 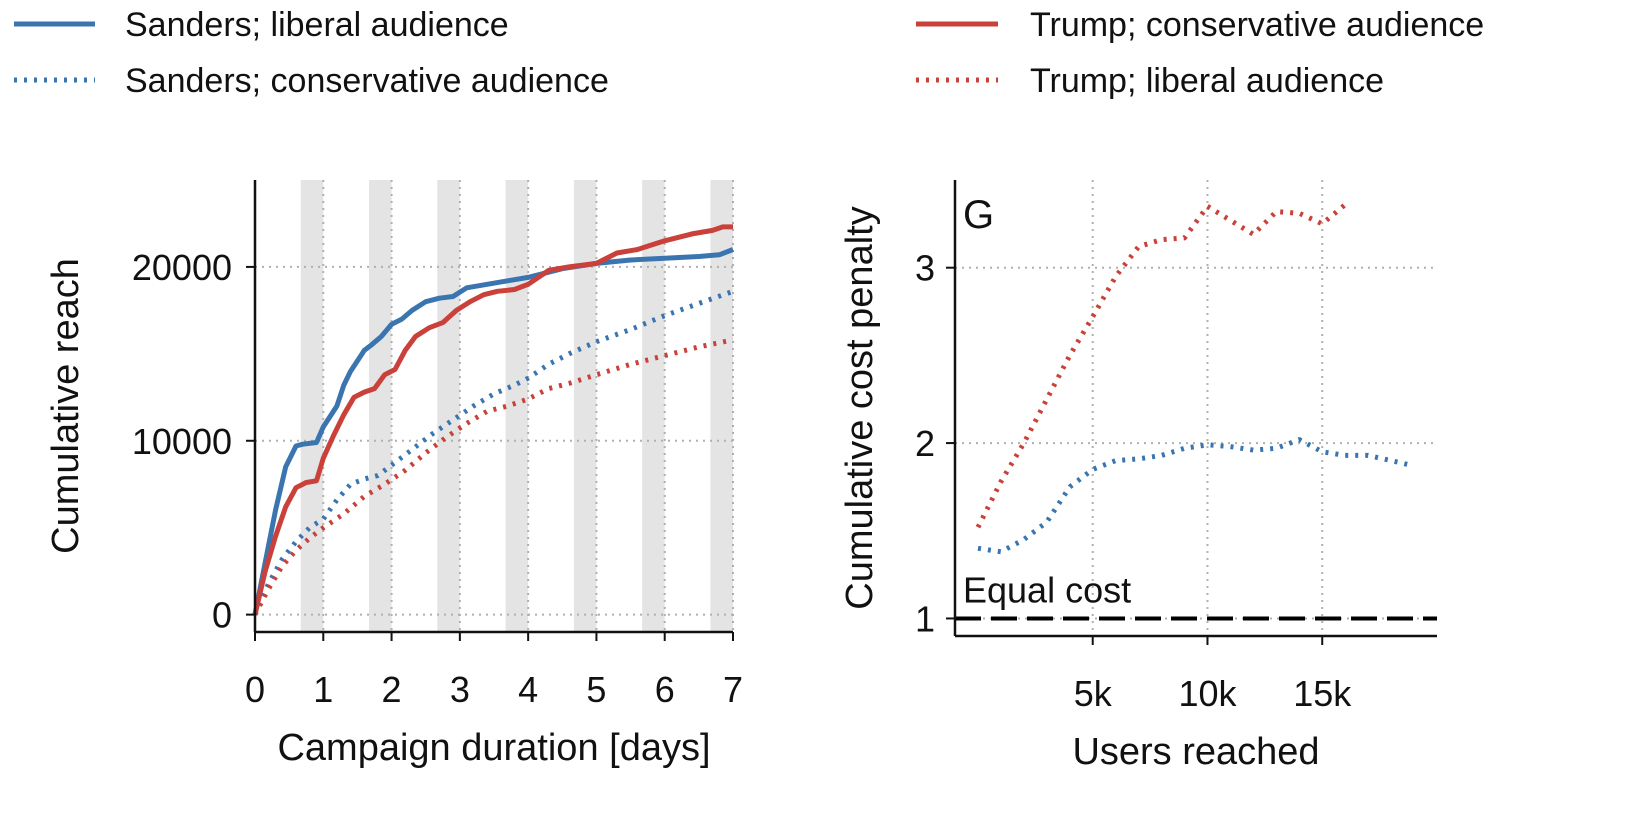 What do you see at coordinates (733, 689) in the screenshot?
I see `x-tick-label: 7` at bounding box center [733, 689].